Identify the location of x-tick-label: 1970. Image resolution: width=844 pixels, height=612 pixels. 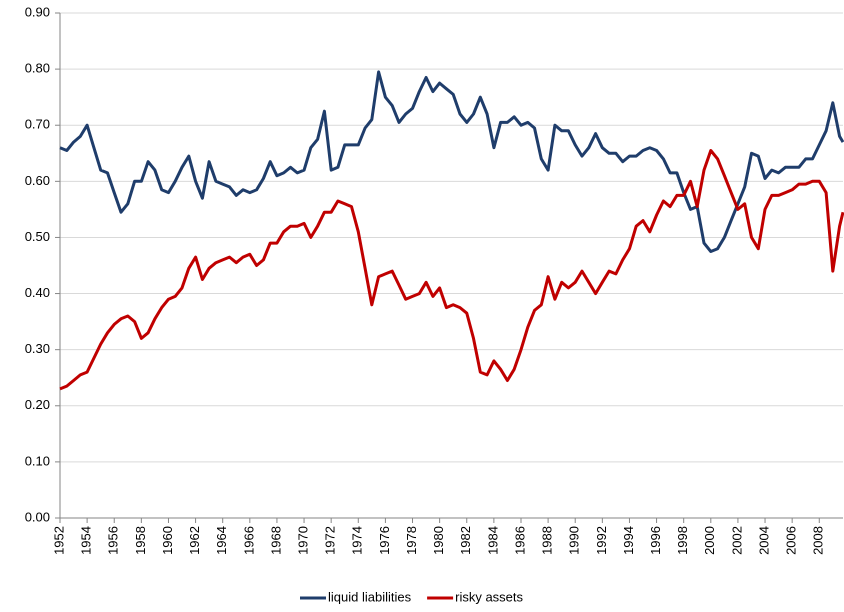
(302, 540).